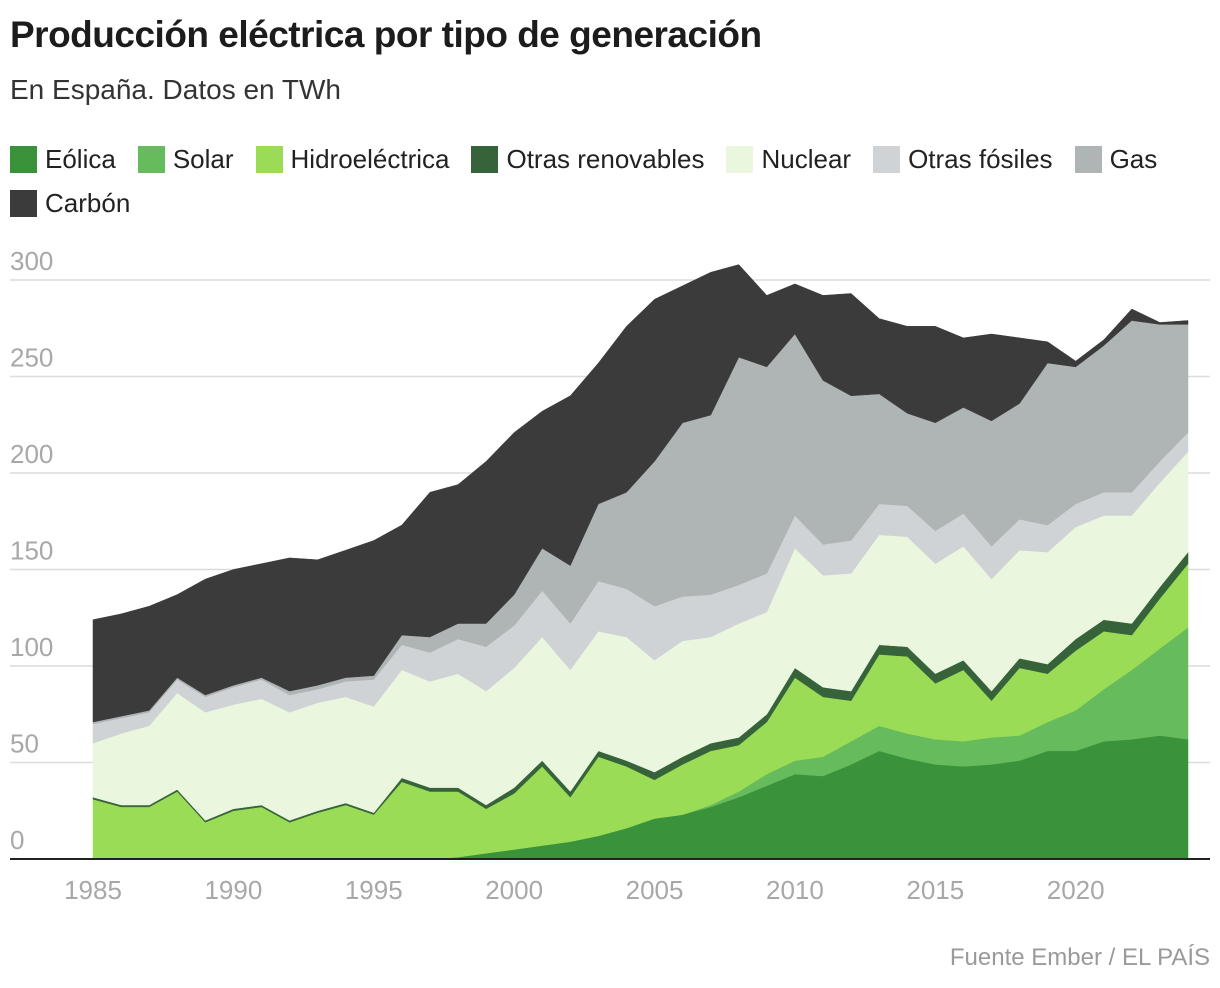 The image size is (1220, 988). I want to click on y-tick-label: 50, so click(24, 744).